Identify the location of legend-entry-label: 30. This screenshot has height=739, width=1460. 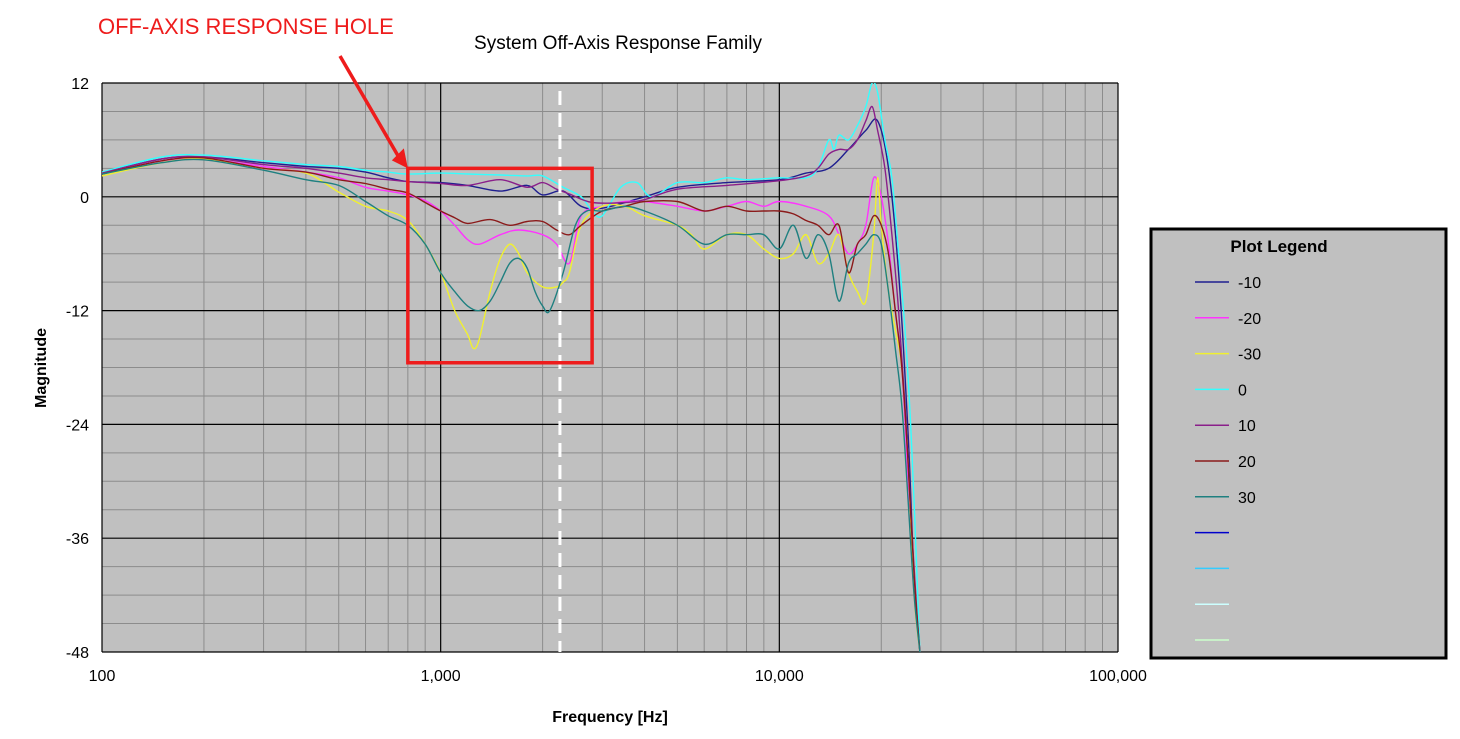
(1247, 498).